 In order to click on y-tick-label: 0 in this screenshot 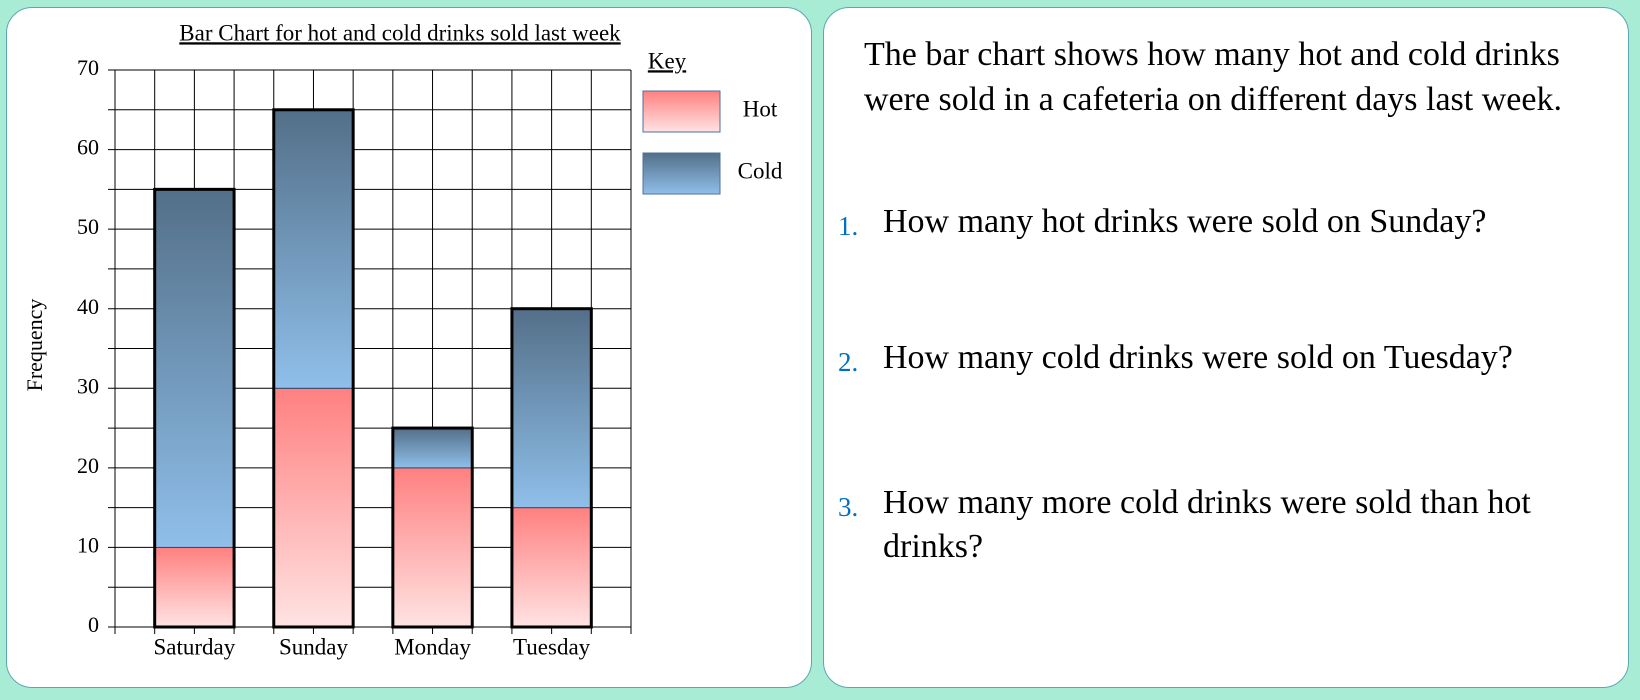, I will do `click(93, 624)`.